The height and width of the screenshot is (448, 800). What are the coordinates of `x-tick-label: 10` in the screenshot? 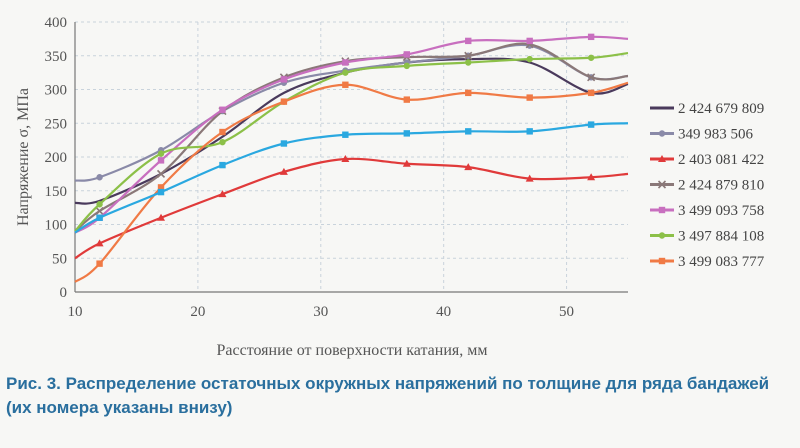 It's located at (75, 312).